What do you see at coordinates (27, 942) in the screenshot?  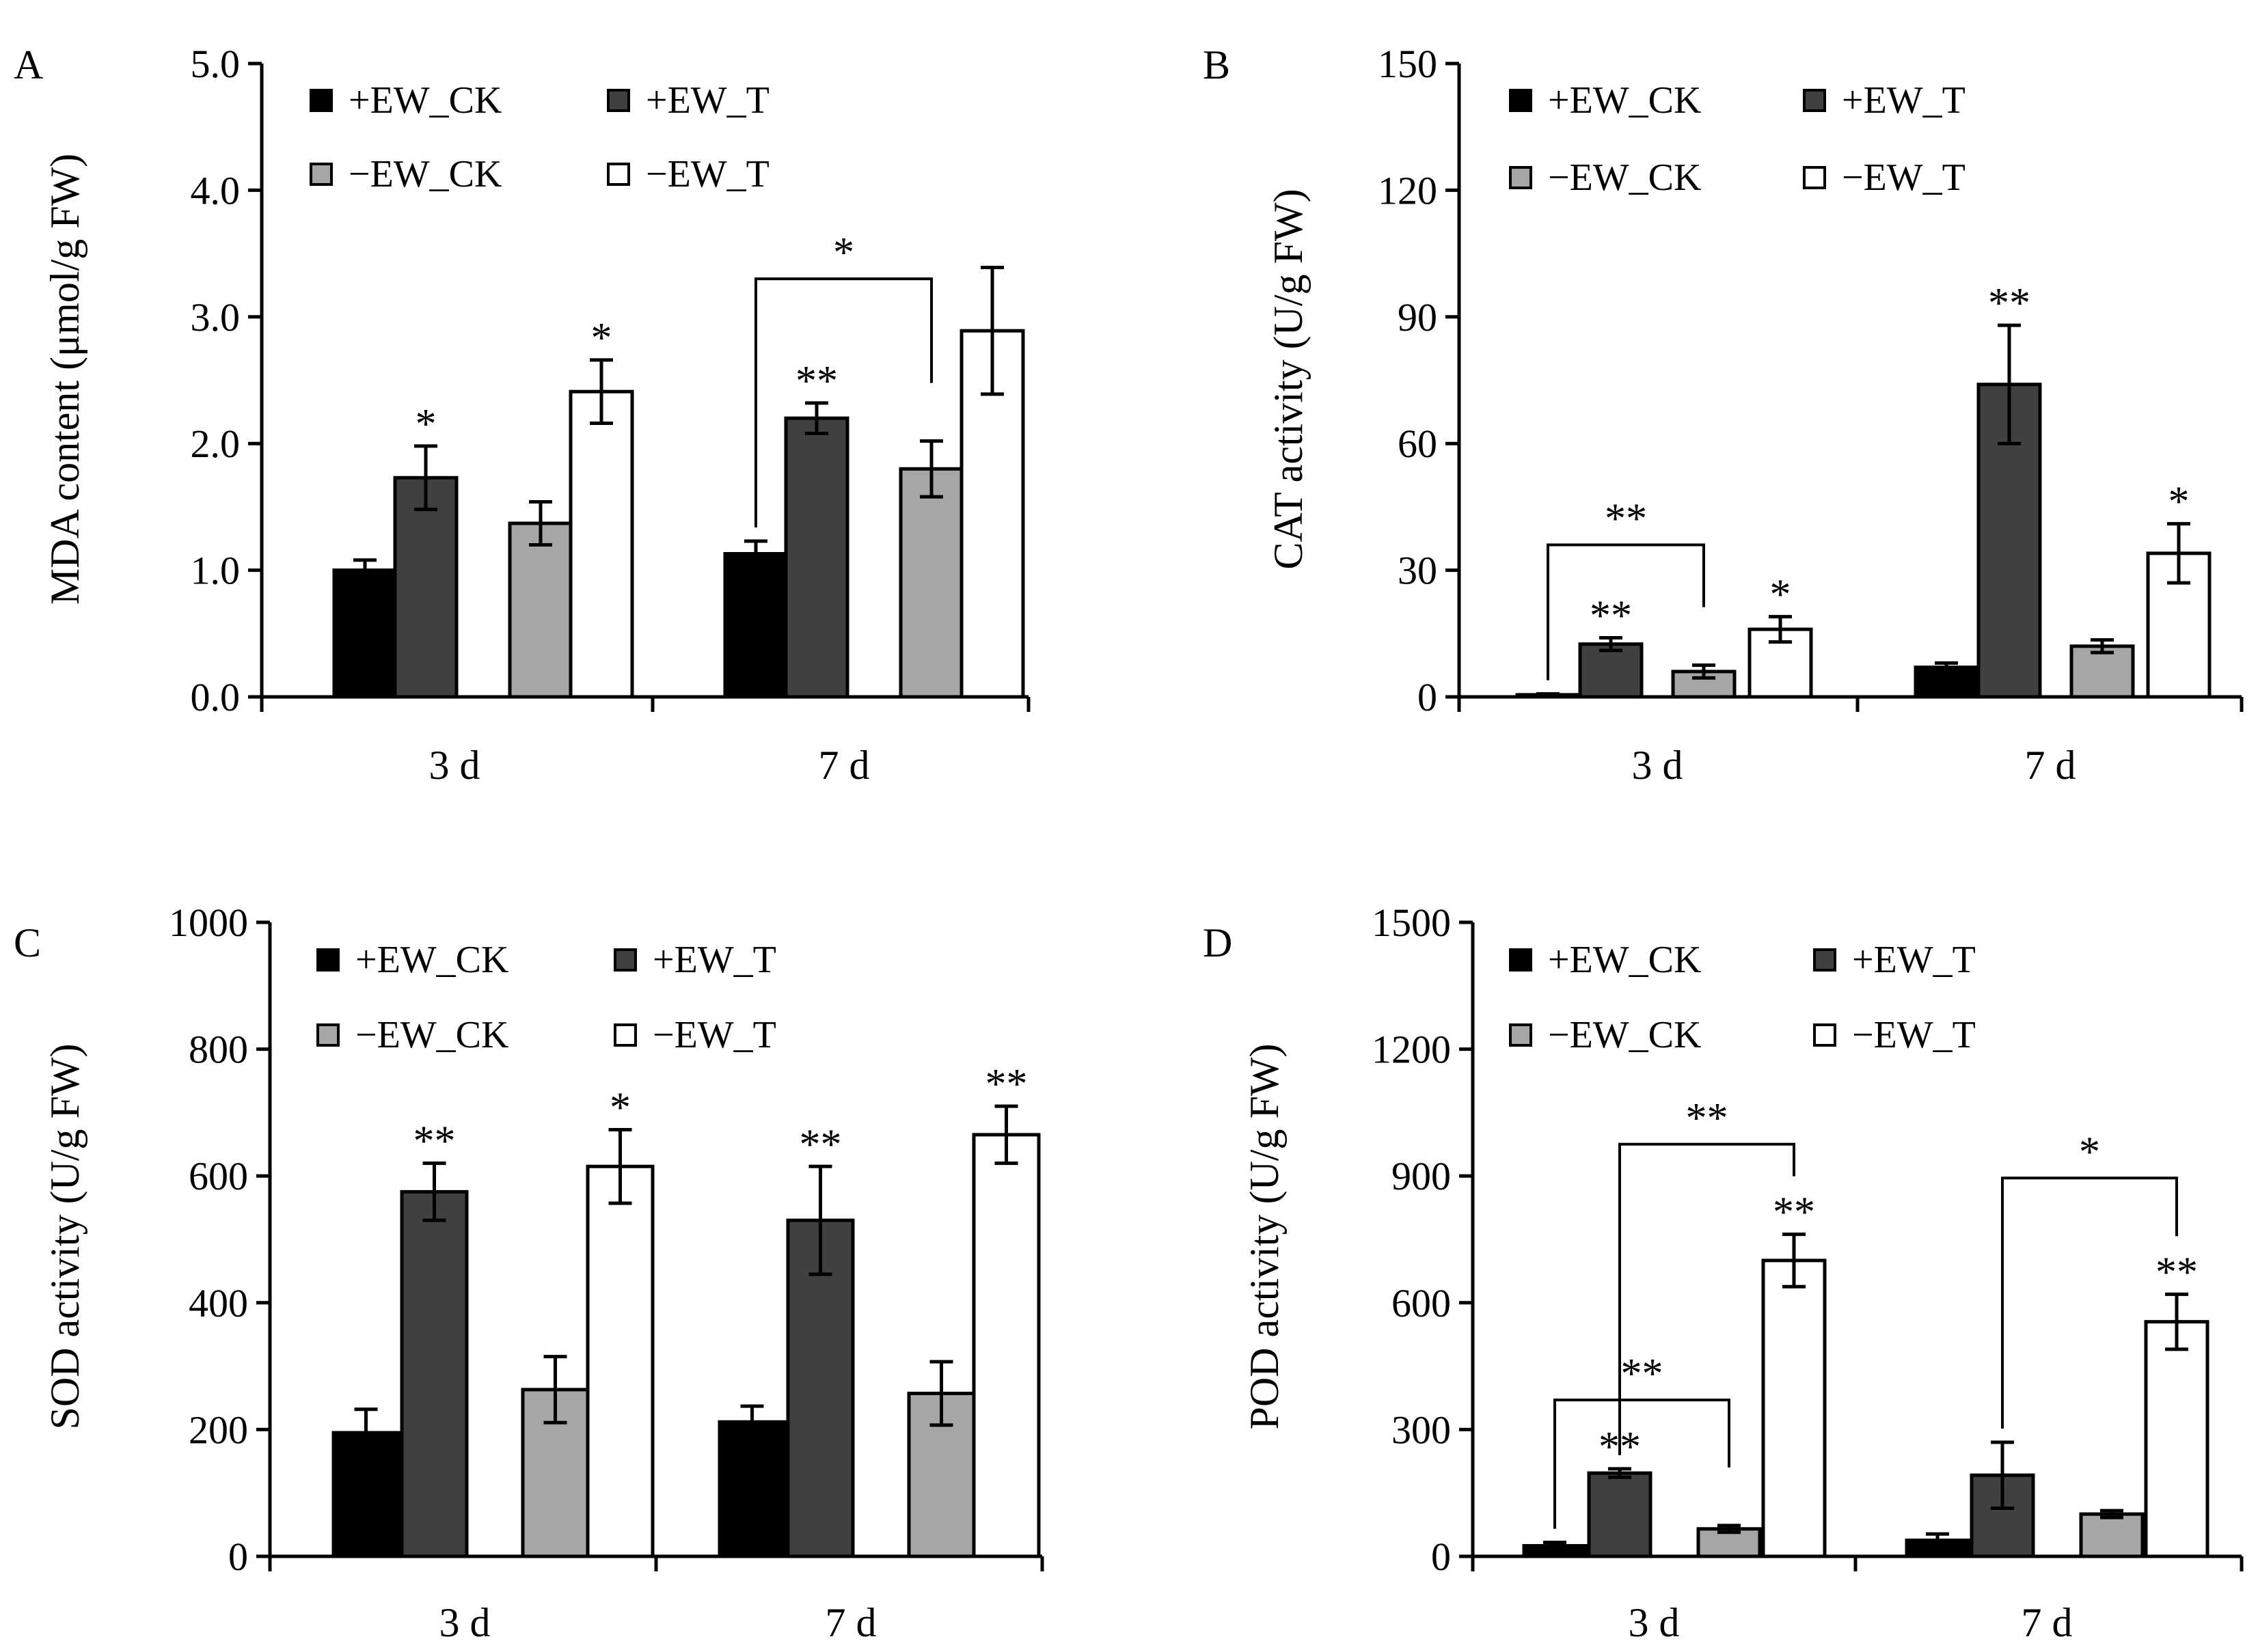 I see `panel-label: C` at bounding box center [27, 942].